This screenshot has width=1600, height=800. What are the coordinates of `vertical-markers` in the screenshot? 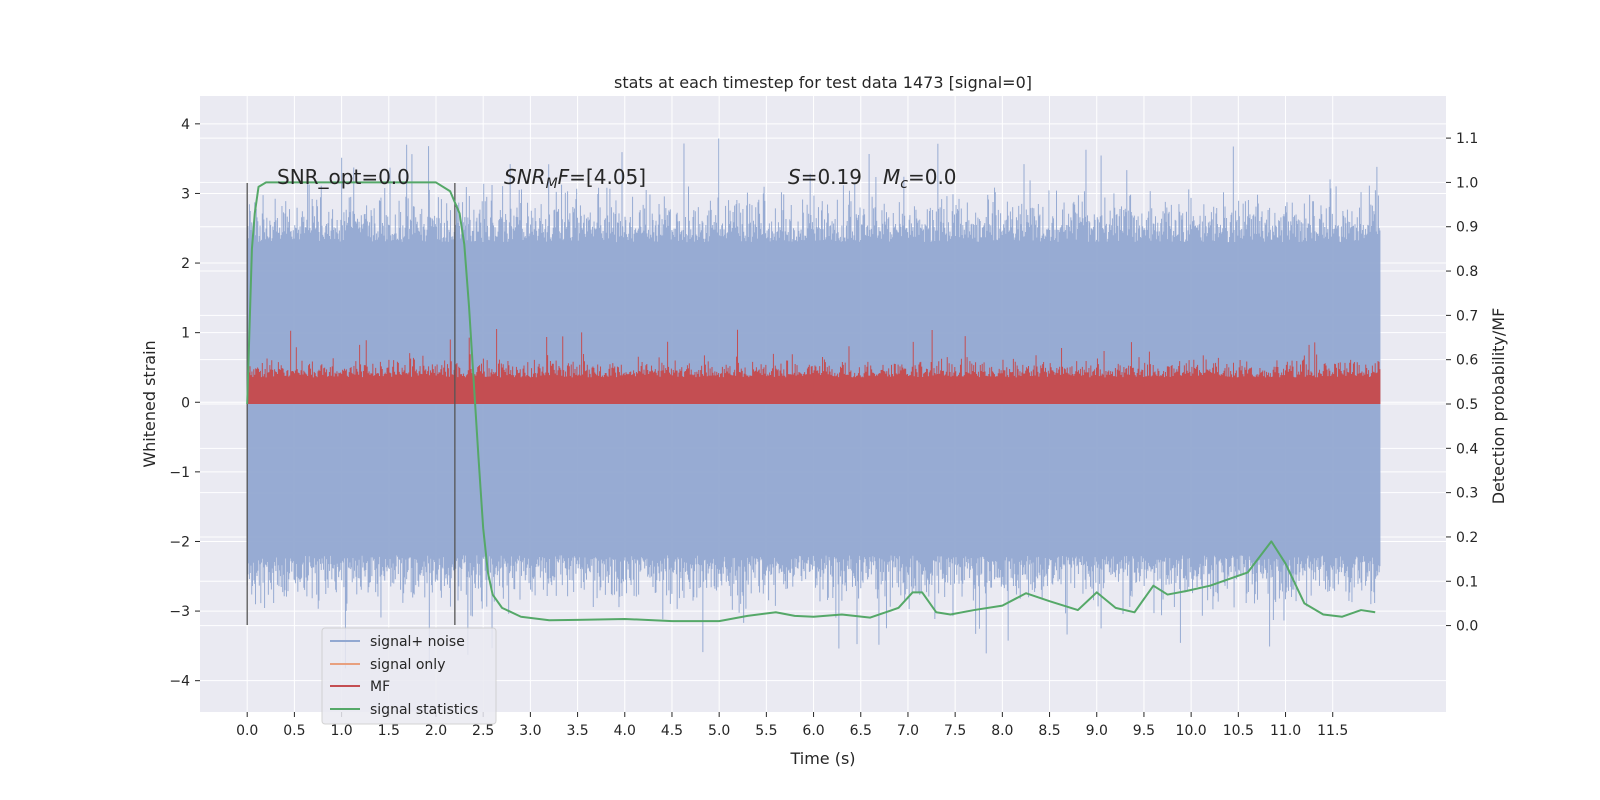 It's located at (351, 404).